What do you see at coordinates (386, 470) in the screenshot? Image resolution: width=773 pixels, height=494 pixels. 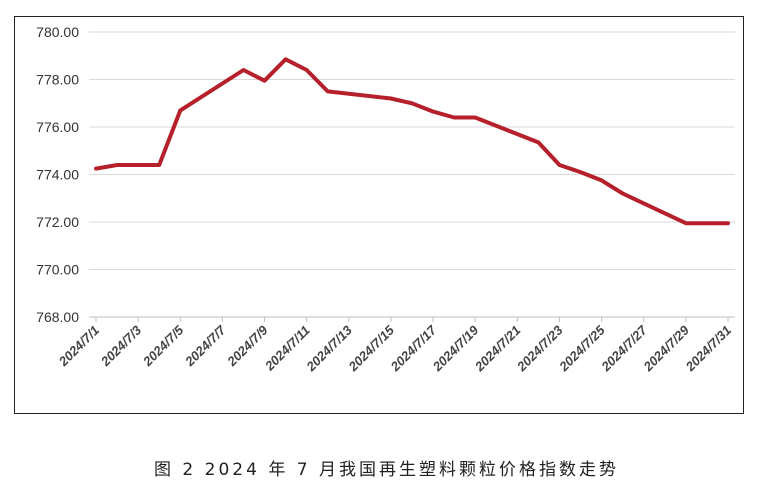 I see `figure-caption: 图 2 2024 年 7 月我国再生塑料颗粒价格指数走势` at bounding box center [386, 470].